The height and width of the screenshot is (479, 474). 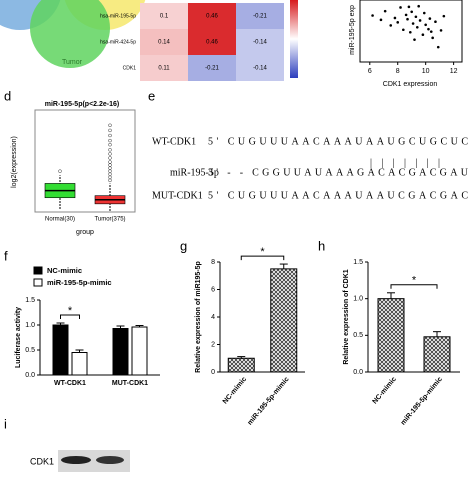 What do you see at coordinates (358, 372) in the screenshot?
I see `y-tick-label: 0.0` at bounding box center [358, 372].